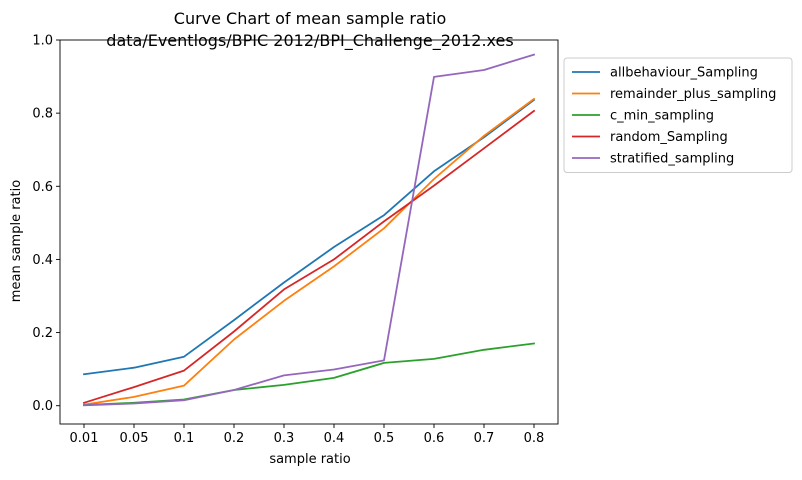  What do you see at coordinates (309, 459) in the screenshot?
I see `x-axis-label: sample ratio` at bounding box center [309, 459].